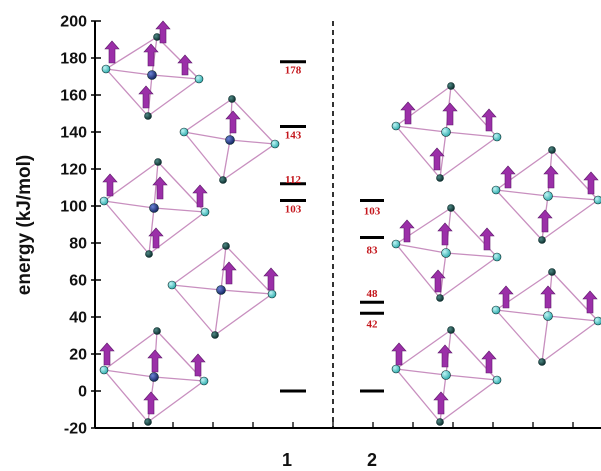 The height and width of the screenshot is (471, 601). What do you see at coordinates (78, 318) in the screenshot?
I see `y-tick-label: 40` at bounding box center [78, 318].